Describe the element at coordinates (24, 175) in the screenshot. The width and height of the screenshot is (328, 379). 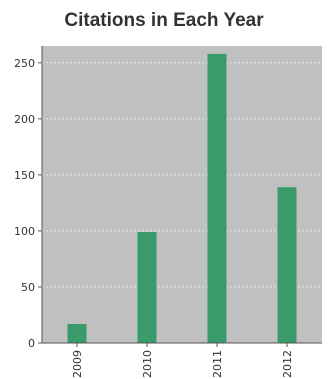
I see `y-tick-label: 150` at that location.